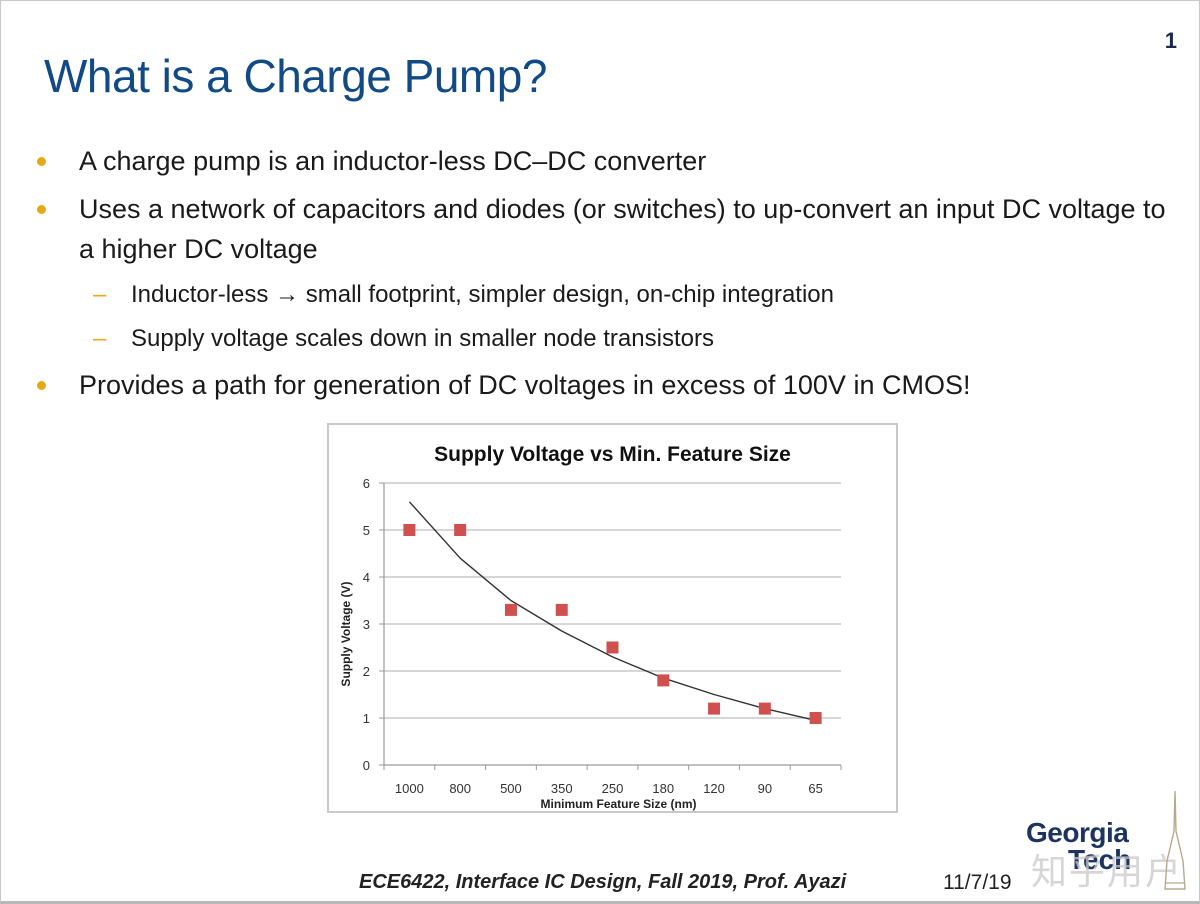  Describe the element at coordinates (460, 788) in the screenshot. I see `svg-text: 800` at that location.